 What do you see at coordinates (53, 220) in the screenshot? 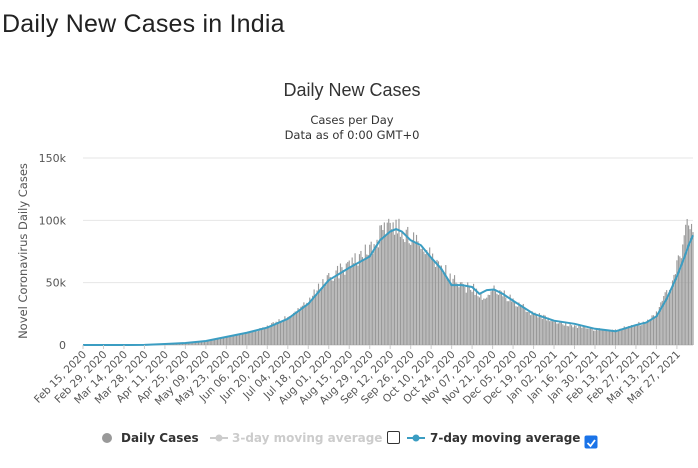
I see `y-tick-label: 100k` at bounding box center [53, 220].